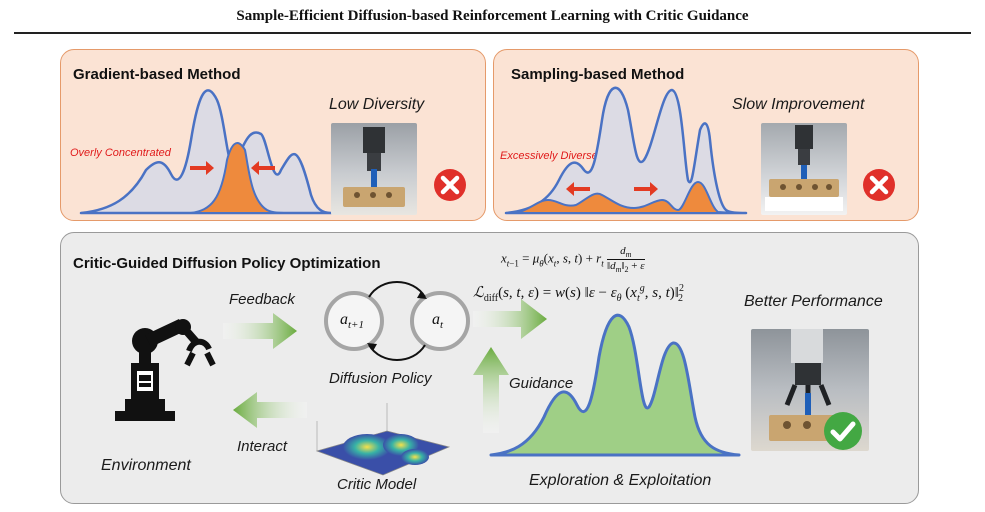 Image resolution: width=985 pixels, height=512 pixels. I want to click on critic-model-surface, so click(383, 439).